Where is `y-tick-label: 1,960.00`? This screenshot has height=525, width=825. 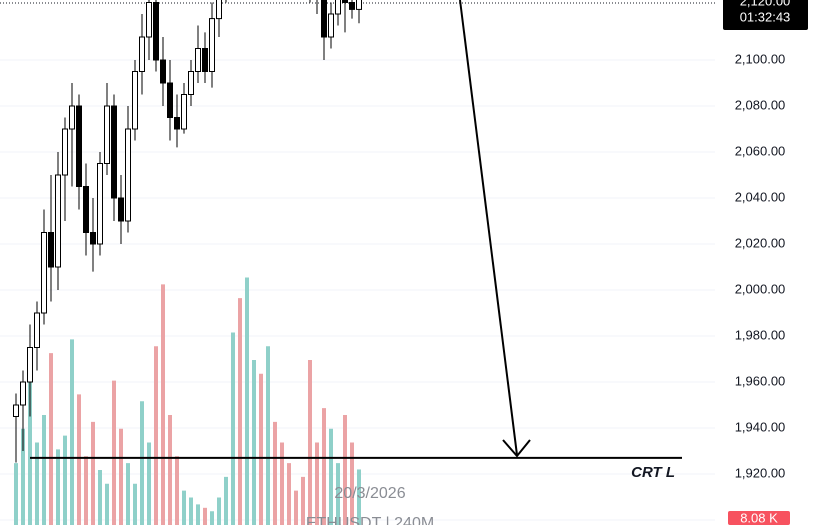
y-tick-label: 1,960.00 is located at coordinates (760, 380).